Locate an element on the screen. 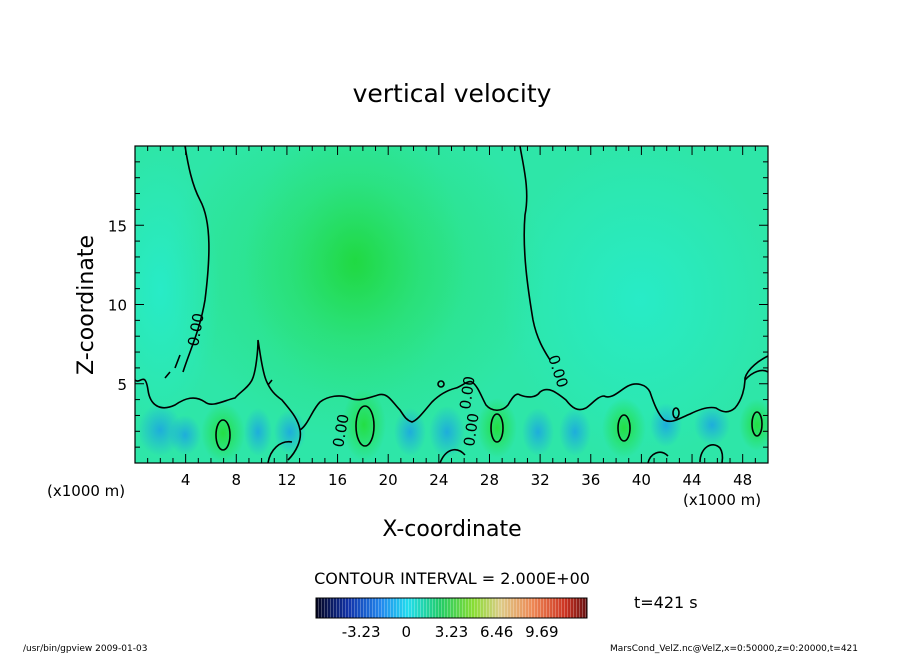 This screenshot has height=654, width=904. x-tick-label: 48 is located at coordinates (742, 480).